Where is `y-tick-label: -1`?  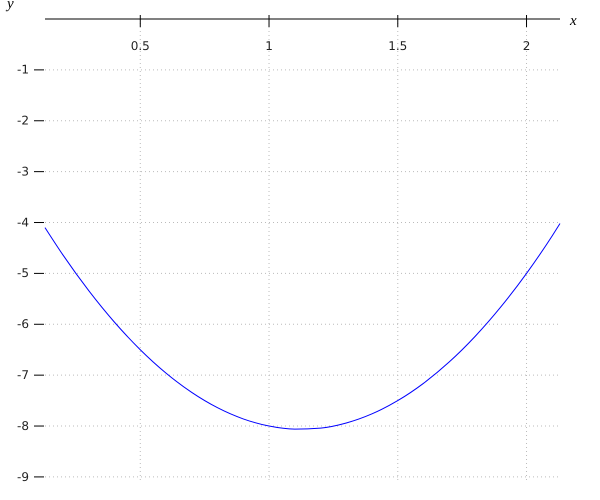
y-tick-label: -1 is located at coordinates (23, 69).